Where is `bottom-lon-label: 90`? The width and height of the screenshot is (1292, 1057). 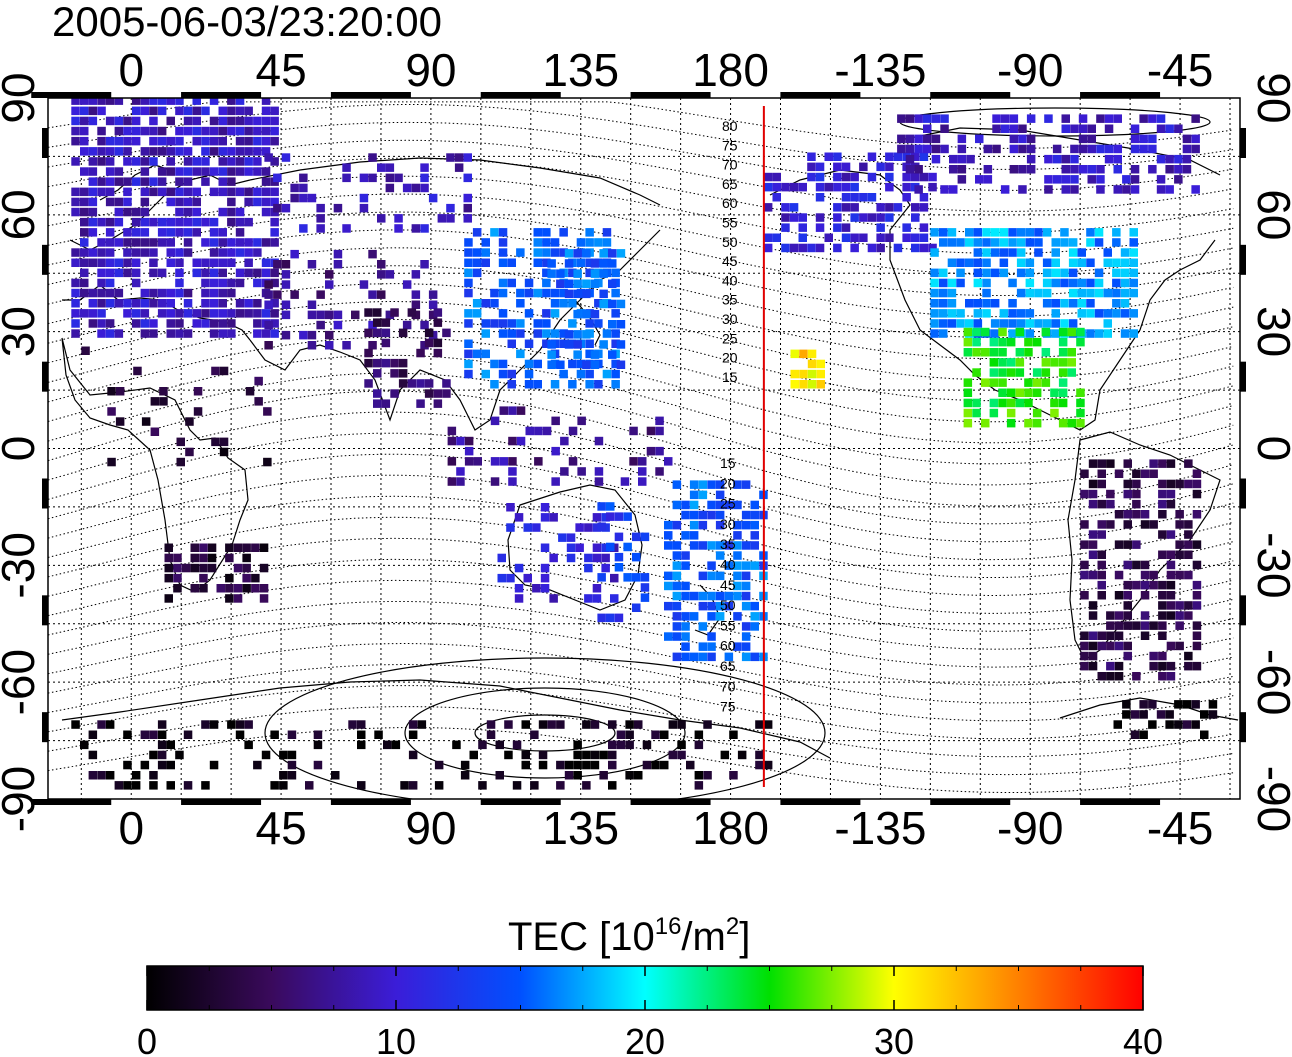 bottom-lon-label: 90 is located at coordinates (430, 828).